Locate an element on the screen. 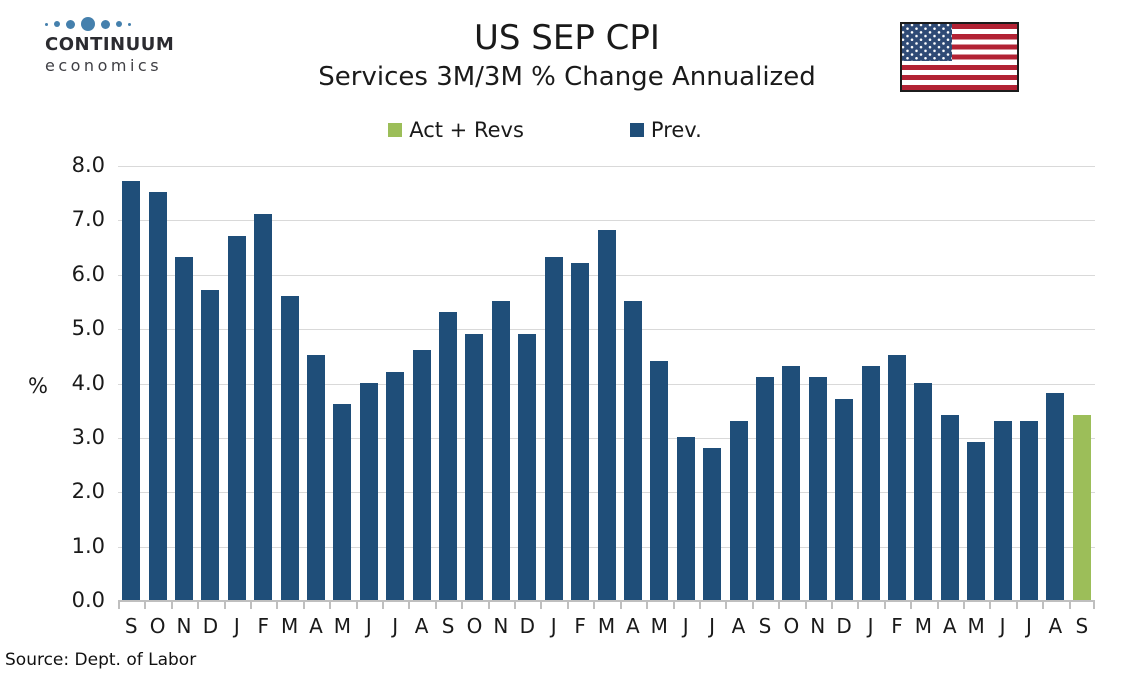 The height and width of the screenshot is (680, 1134). continuum-economics-logo: CONTINUUM economics is located at coordinates (115, 45).